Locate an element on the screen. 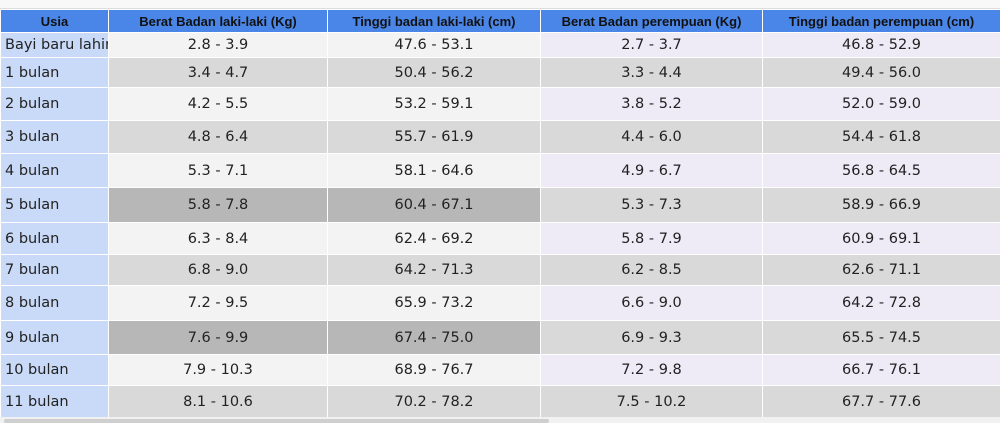 This screenshot has width=1000, height=423. range-cell: 7.2 - 9.5 is located at coordinates (218, 303).